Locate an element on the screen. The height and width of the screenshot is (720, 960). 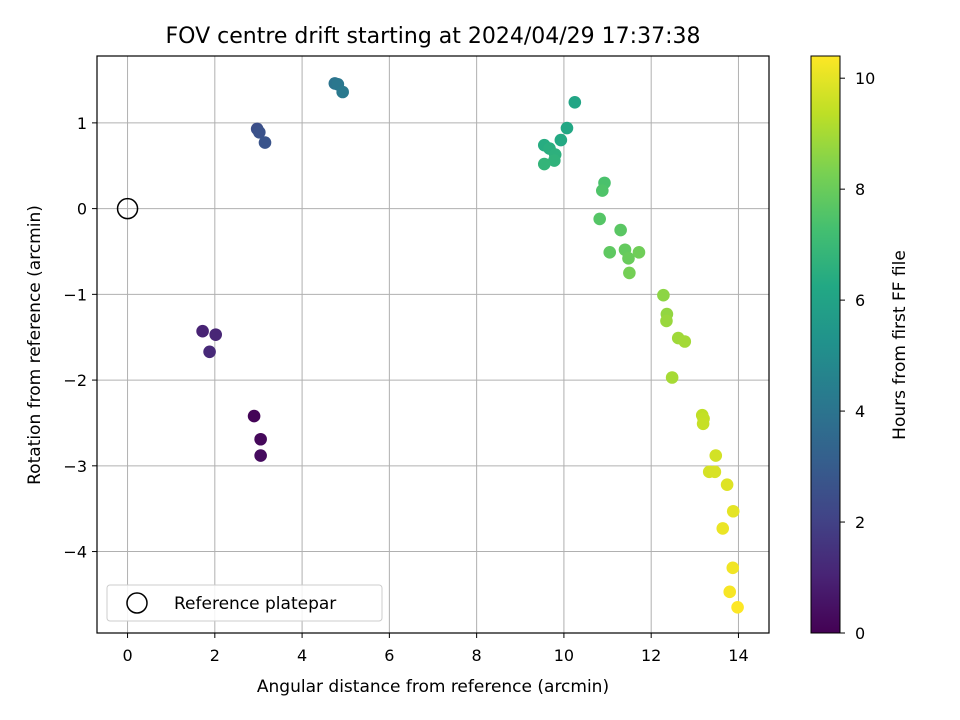
x-tick-label: 2 is located at coordinates (215, 655).